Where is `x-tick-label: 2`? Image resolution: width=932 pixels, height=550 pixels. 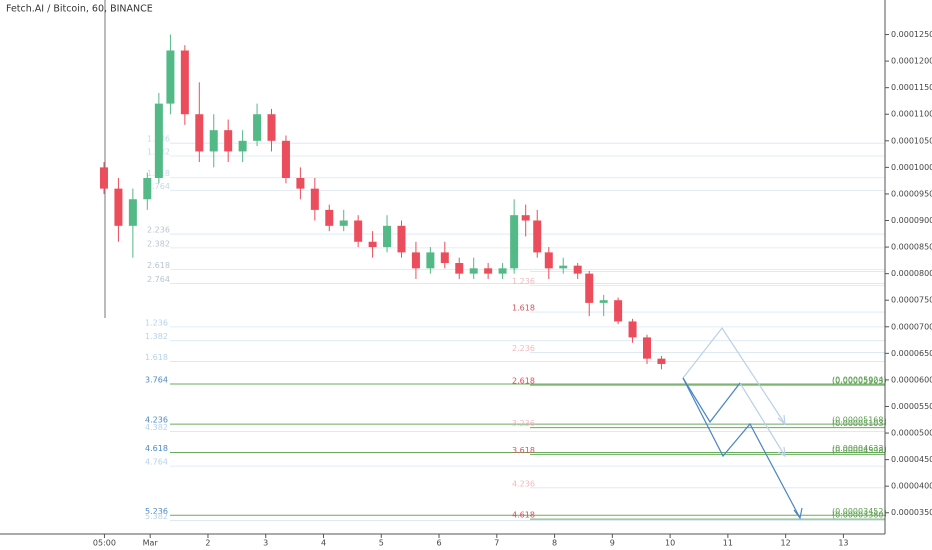 x-tick-label: 2 is located at coordinates (207, 543).